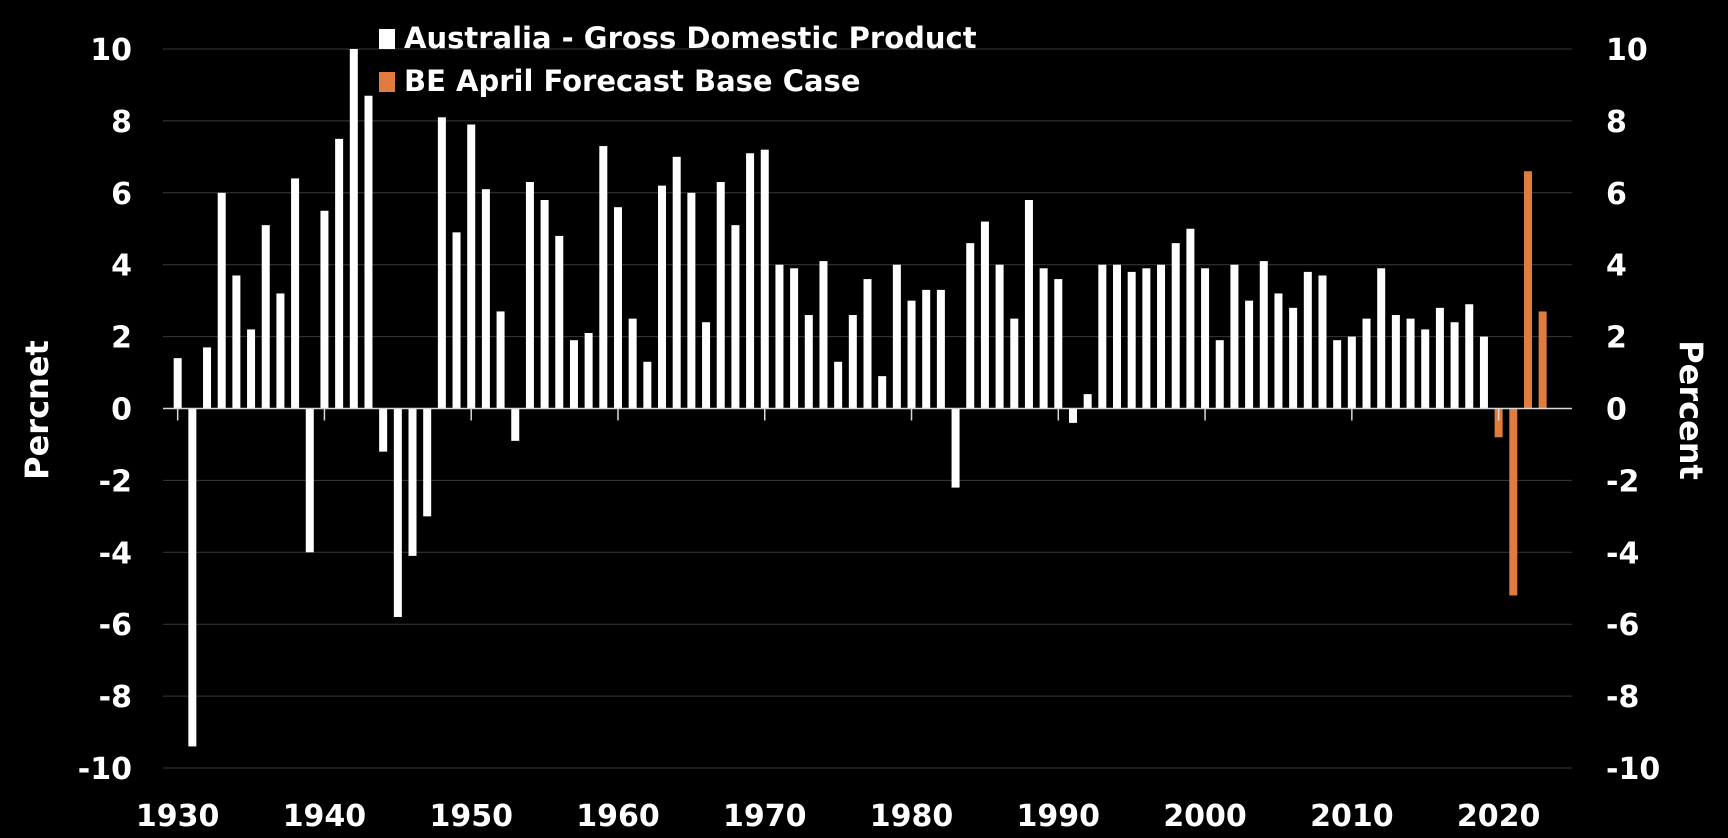 The width and height of the screenshot is (1728, 838). I want to click on x-tick-label: 1950, so click(471, 816).